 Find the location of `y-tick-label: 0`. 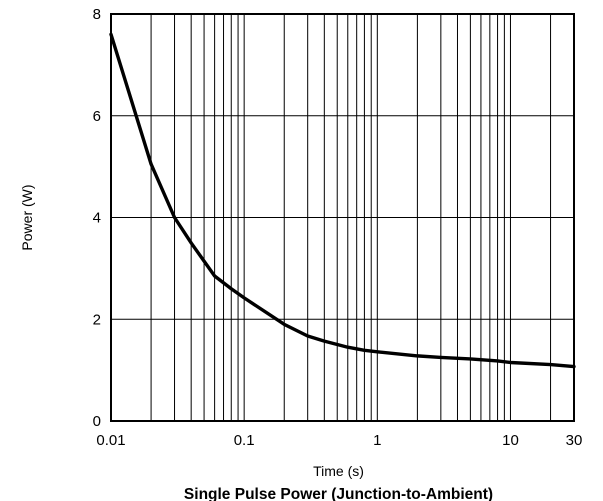

y-tick-label: 0 is located at coordinates (97, 421).